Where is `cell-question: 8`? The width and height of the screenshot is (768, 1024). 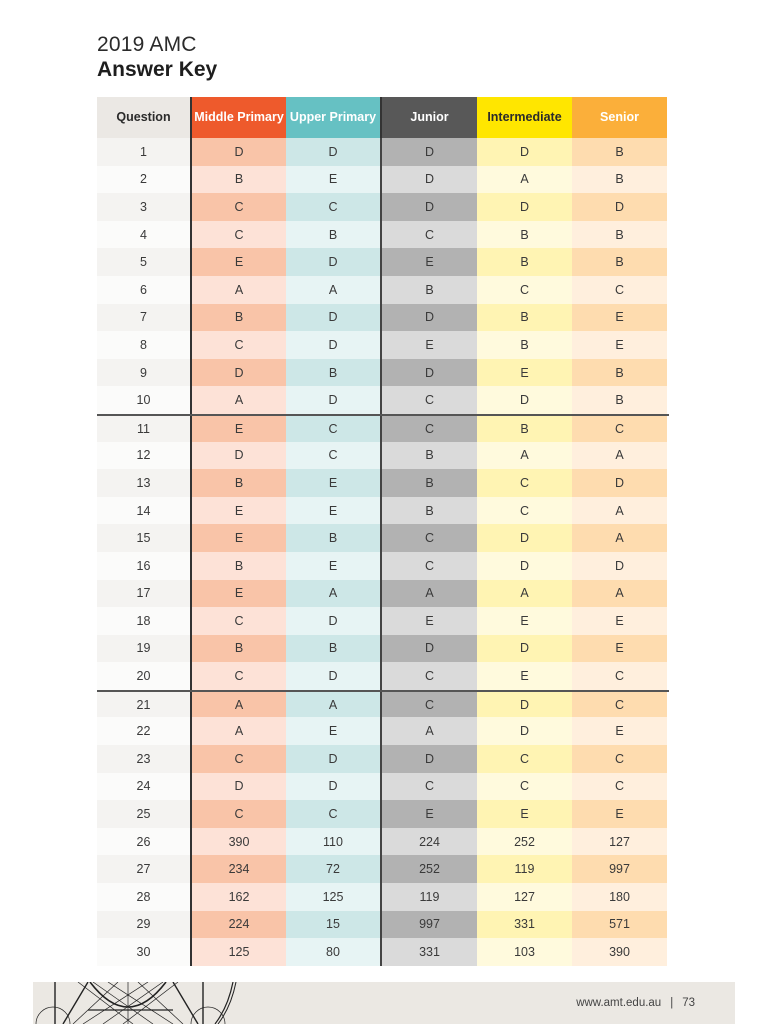 cell-question: 8 is located at coordinates (143, 345).